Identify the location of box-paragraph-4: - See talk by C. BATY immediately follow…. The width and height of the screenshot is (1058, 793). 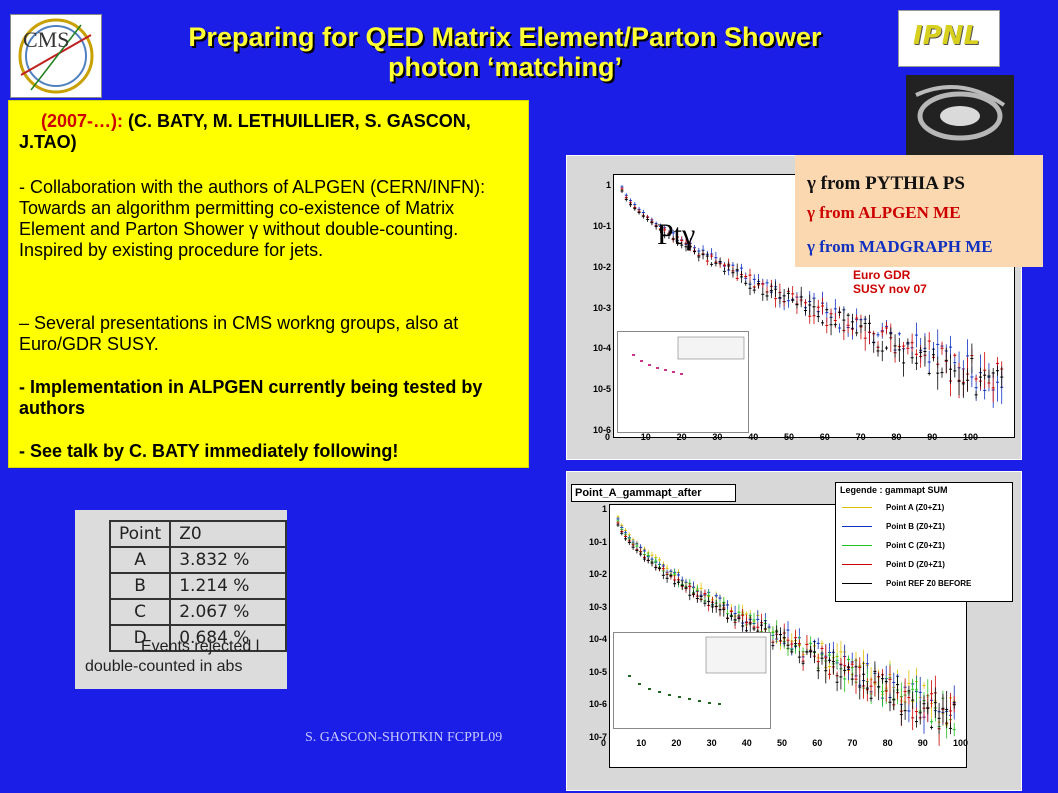
(209, 451).